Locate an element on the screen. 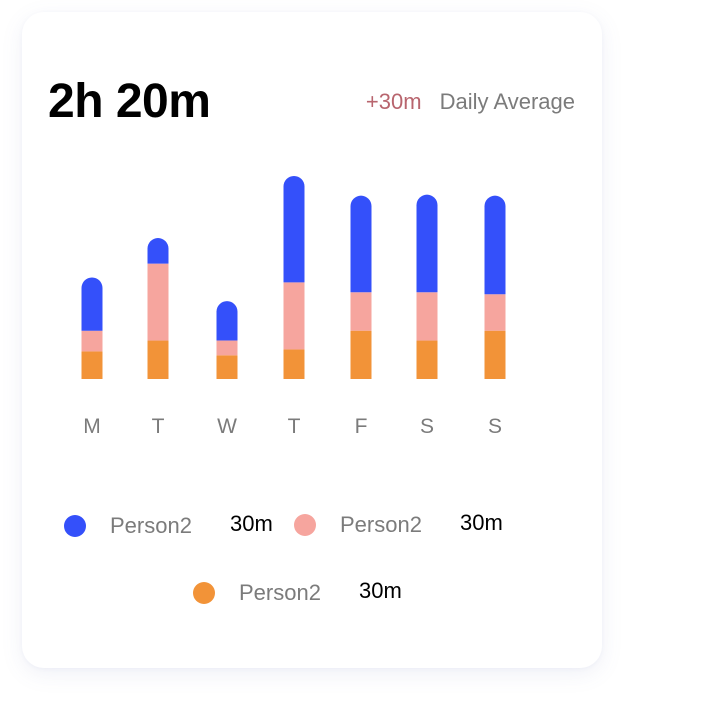 The height and width of the screenshot is (701, 723). average-delta: +30m is located at coordinates (393, 101).